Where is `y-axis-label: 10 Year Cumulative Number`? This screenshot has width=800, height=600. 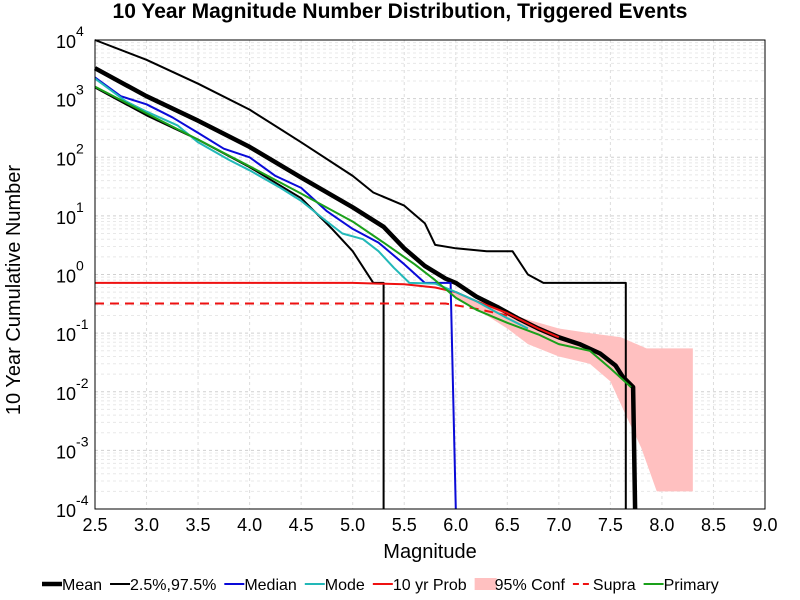 y-axis-label: 10 Year Cumulative Number is located at coordinates (14, 290).